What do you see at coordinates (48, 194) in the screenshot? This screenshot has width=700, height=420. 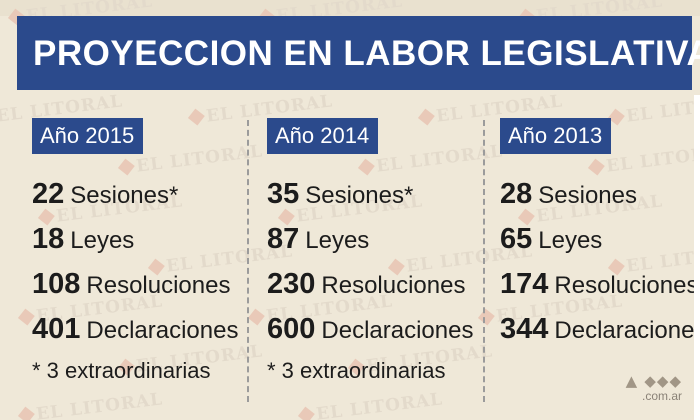 I see `stat-value: 22` at bounding box center [48, 194].